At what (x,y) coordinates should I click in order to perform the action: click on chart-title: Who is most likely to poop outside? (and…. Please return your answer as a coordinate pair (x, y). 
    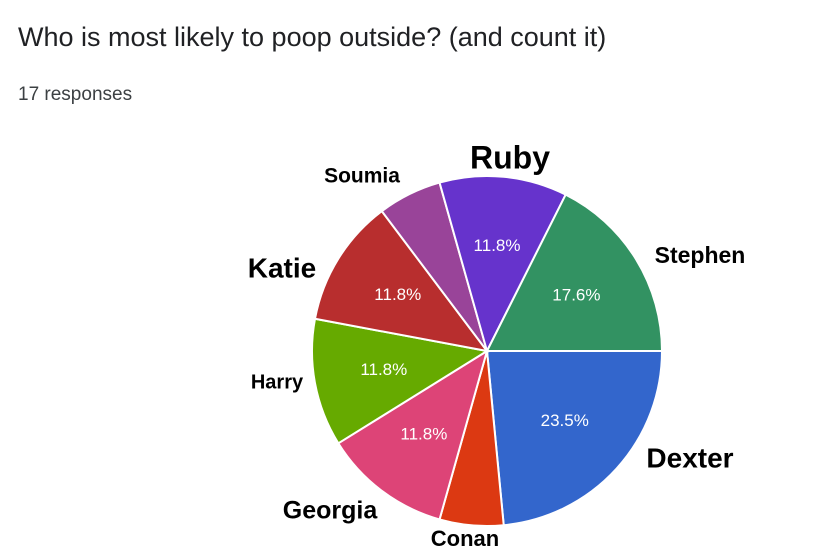
    Looking at the image, I should click on (312, 37).